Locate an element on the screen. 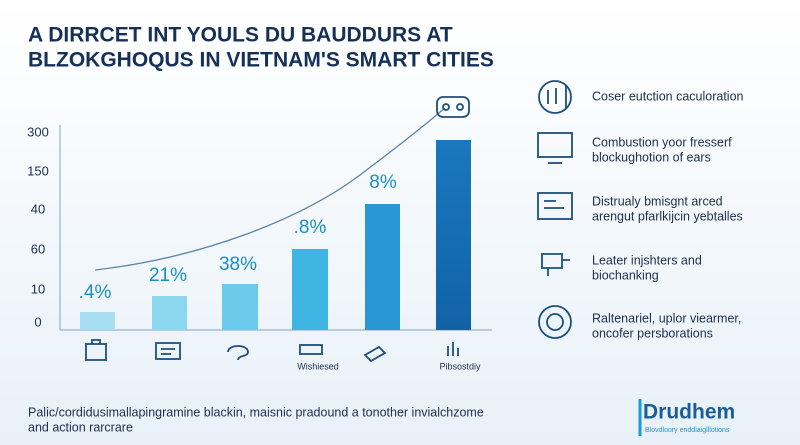  bottom-icons is located at coordinates (272, 351).